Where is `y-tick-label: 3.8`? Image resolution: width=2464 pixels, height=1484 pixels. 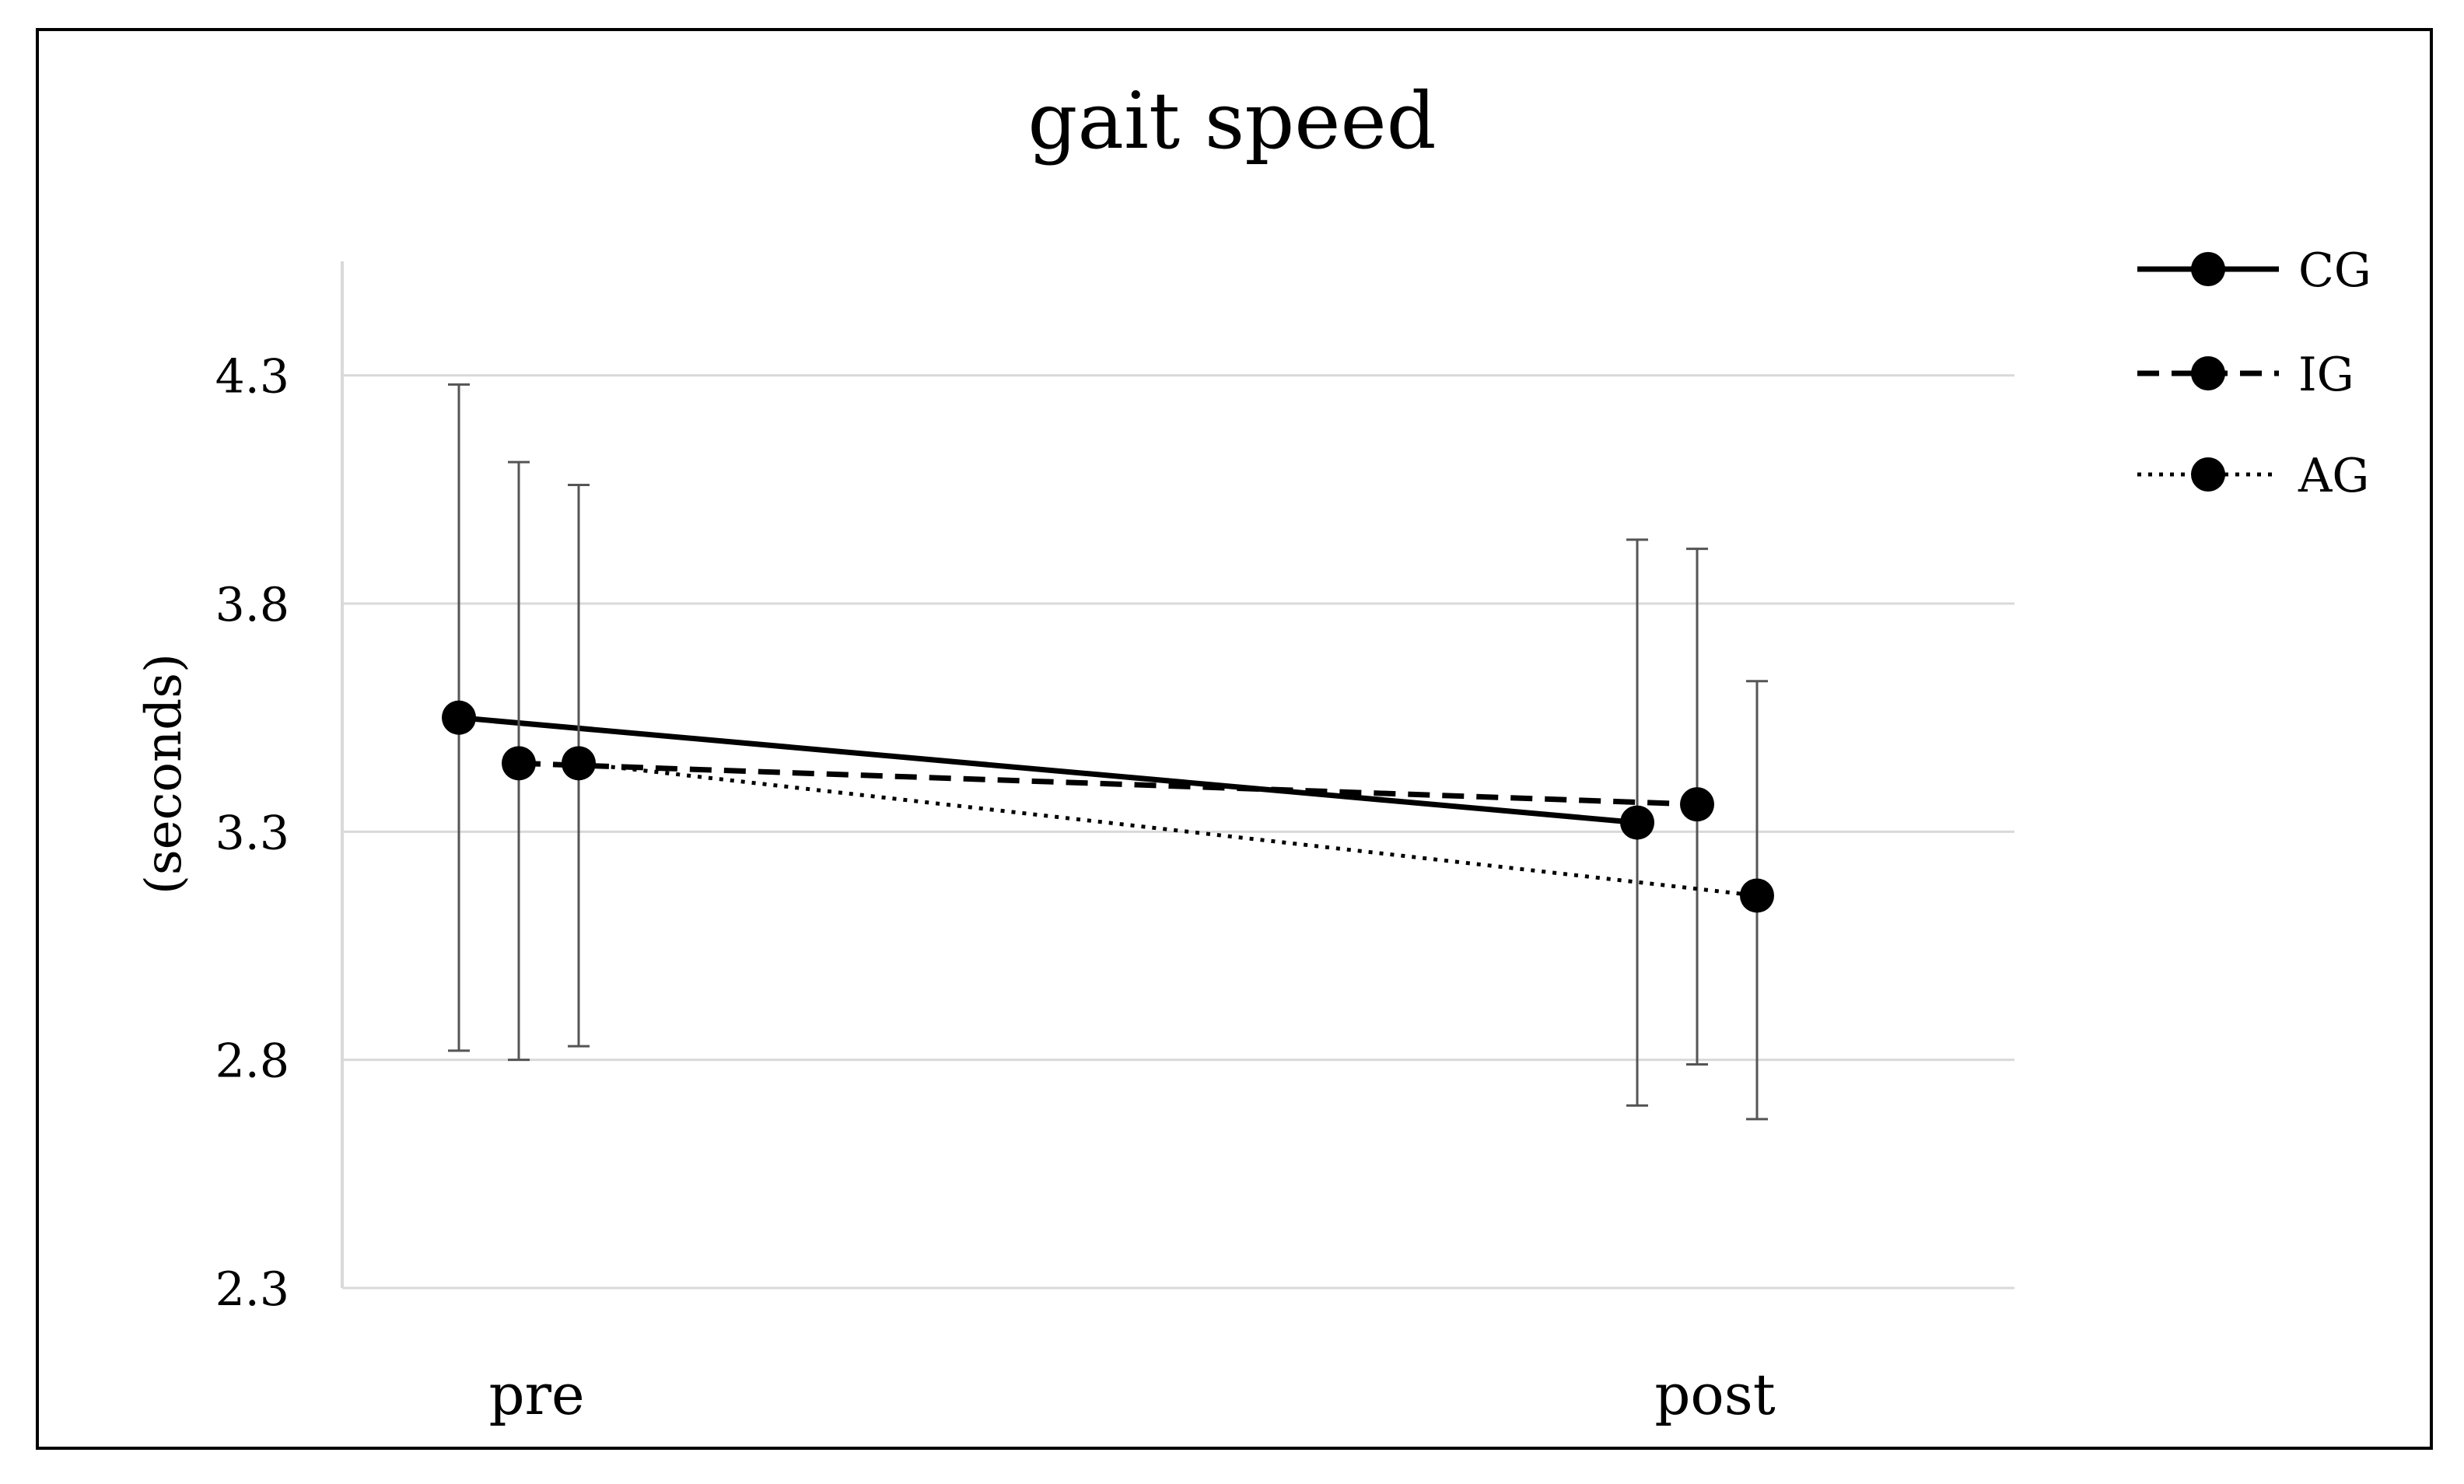 y-tick-label: 3.8 is located at coordinates (252, 605).